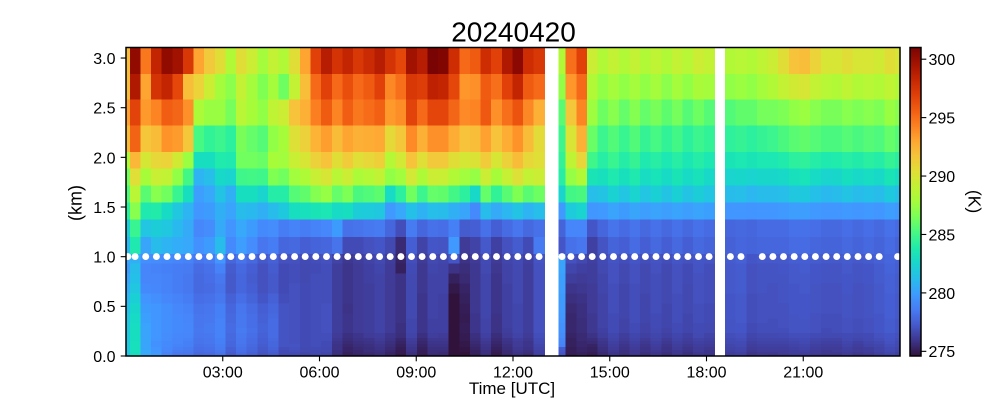  What do you see at coordinates (319, 373) in the screenshot?
I see `svg-text: 06:00` at bounding box center [319, 373].